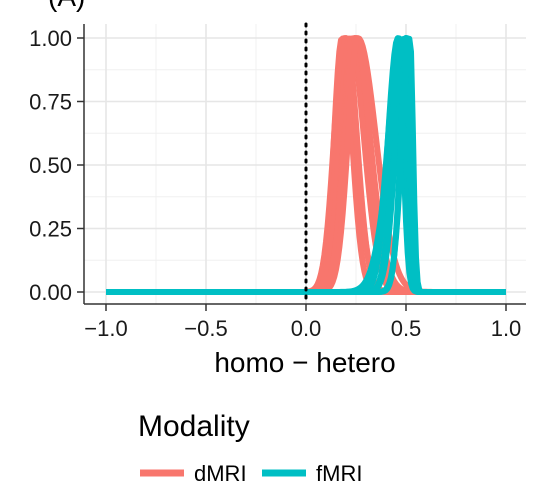 This screenshot has height=494, width=552. Describe the element at coordinates (220, 473) in the screenshot. I see `legend-label-dmri: dMRI` at that location.